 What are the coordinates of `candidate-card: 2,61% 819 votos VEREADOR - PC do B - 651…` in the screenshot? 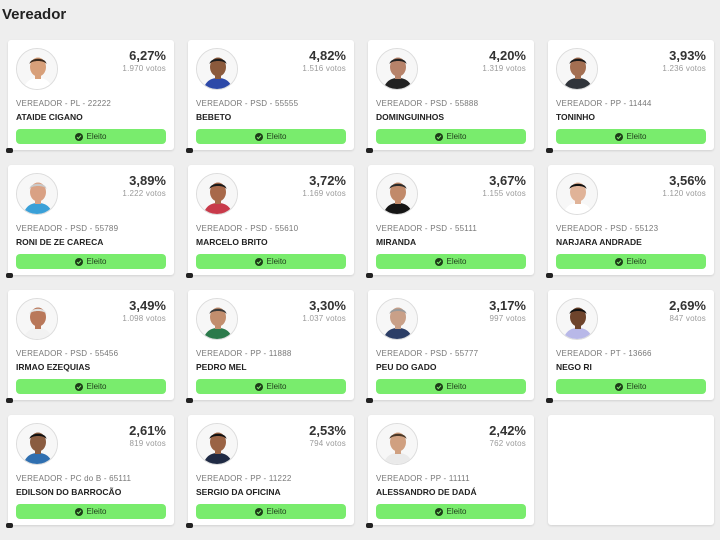 It's located at (90, 471).